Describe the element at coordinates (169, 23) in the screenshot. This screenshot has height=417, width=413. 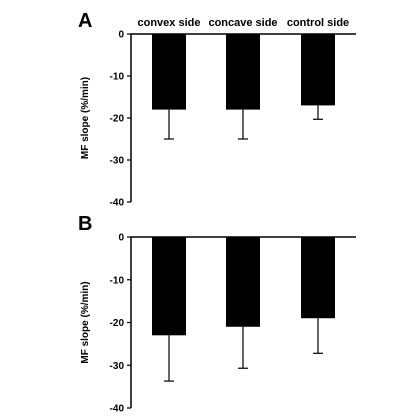
I see `category-label: convex side` at that location.